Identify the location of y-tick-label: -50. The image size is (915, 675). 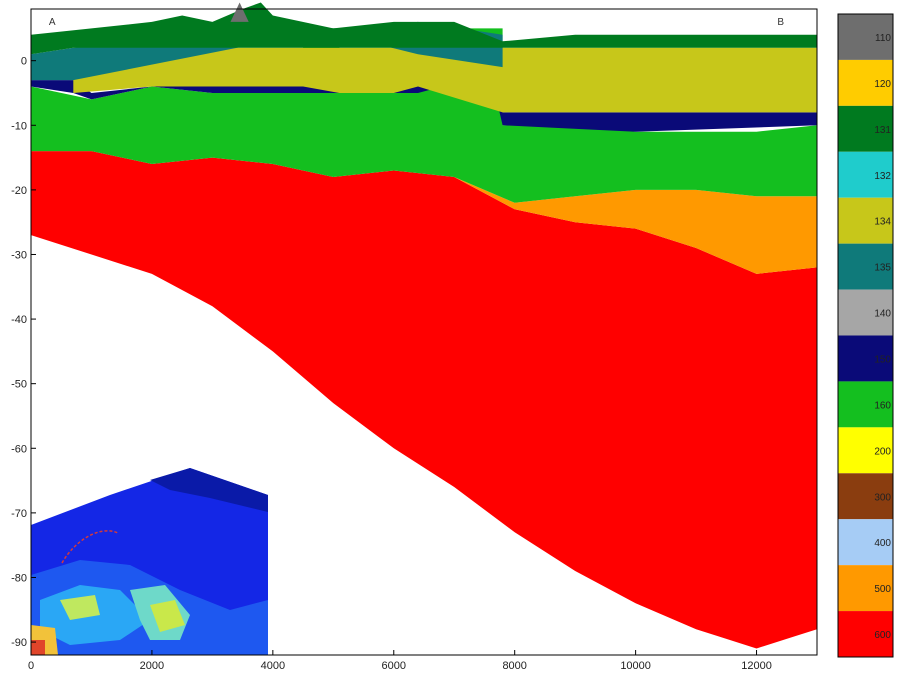
(19, 385).